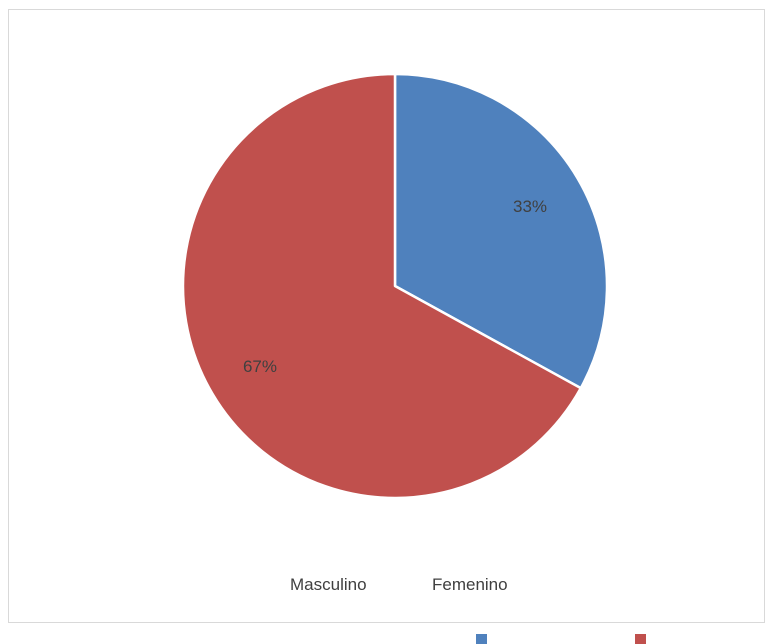  I want to click on data-label-masculino: 33%, so click(530, 206).